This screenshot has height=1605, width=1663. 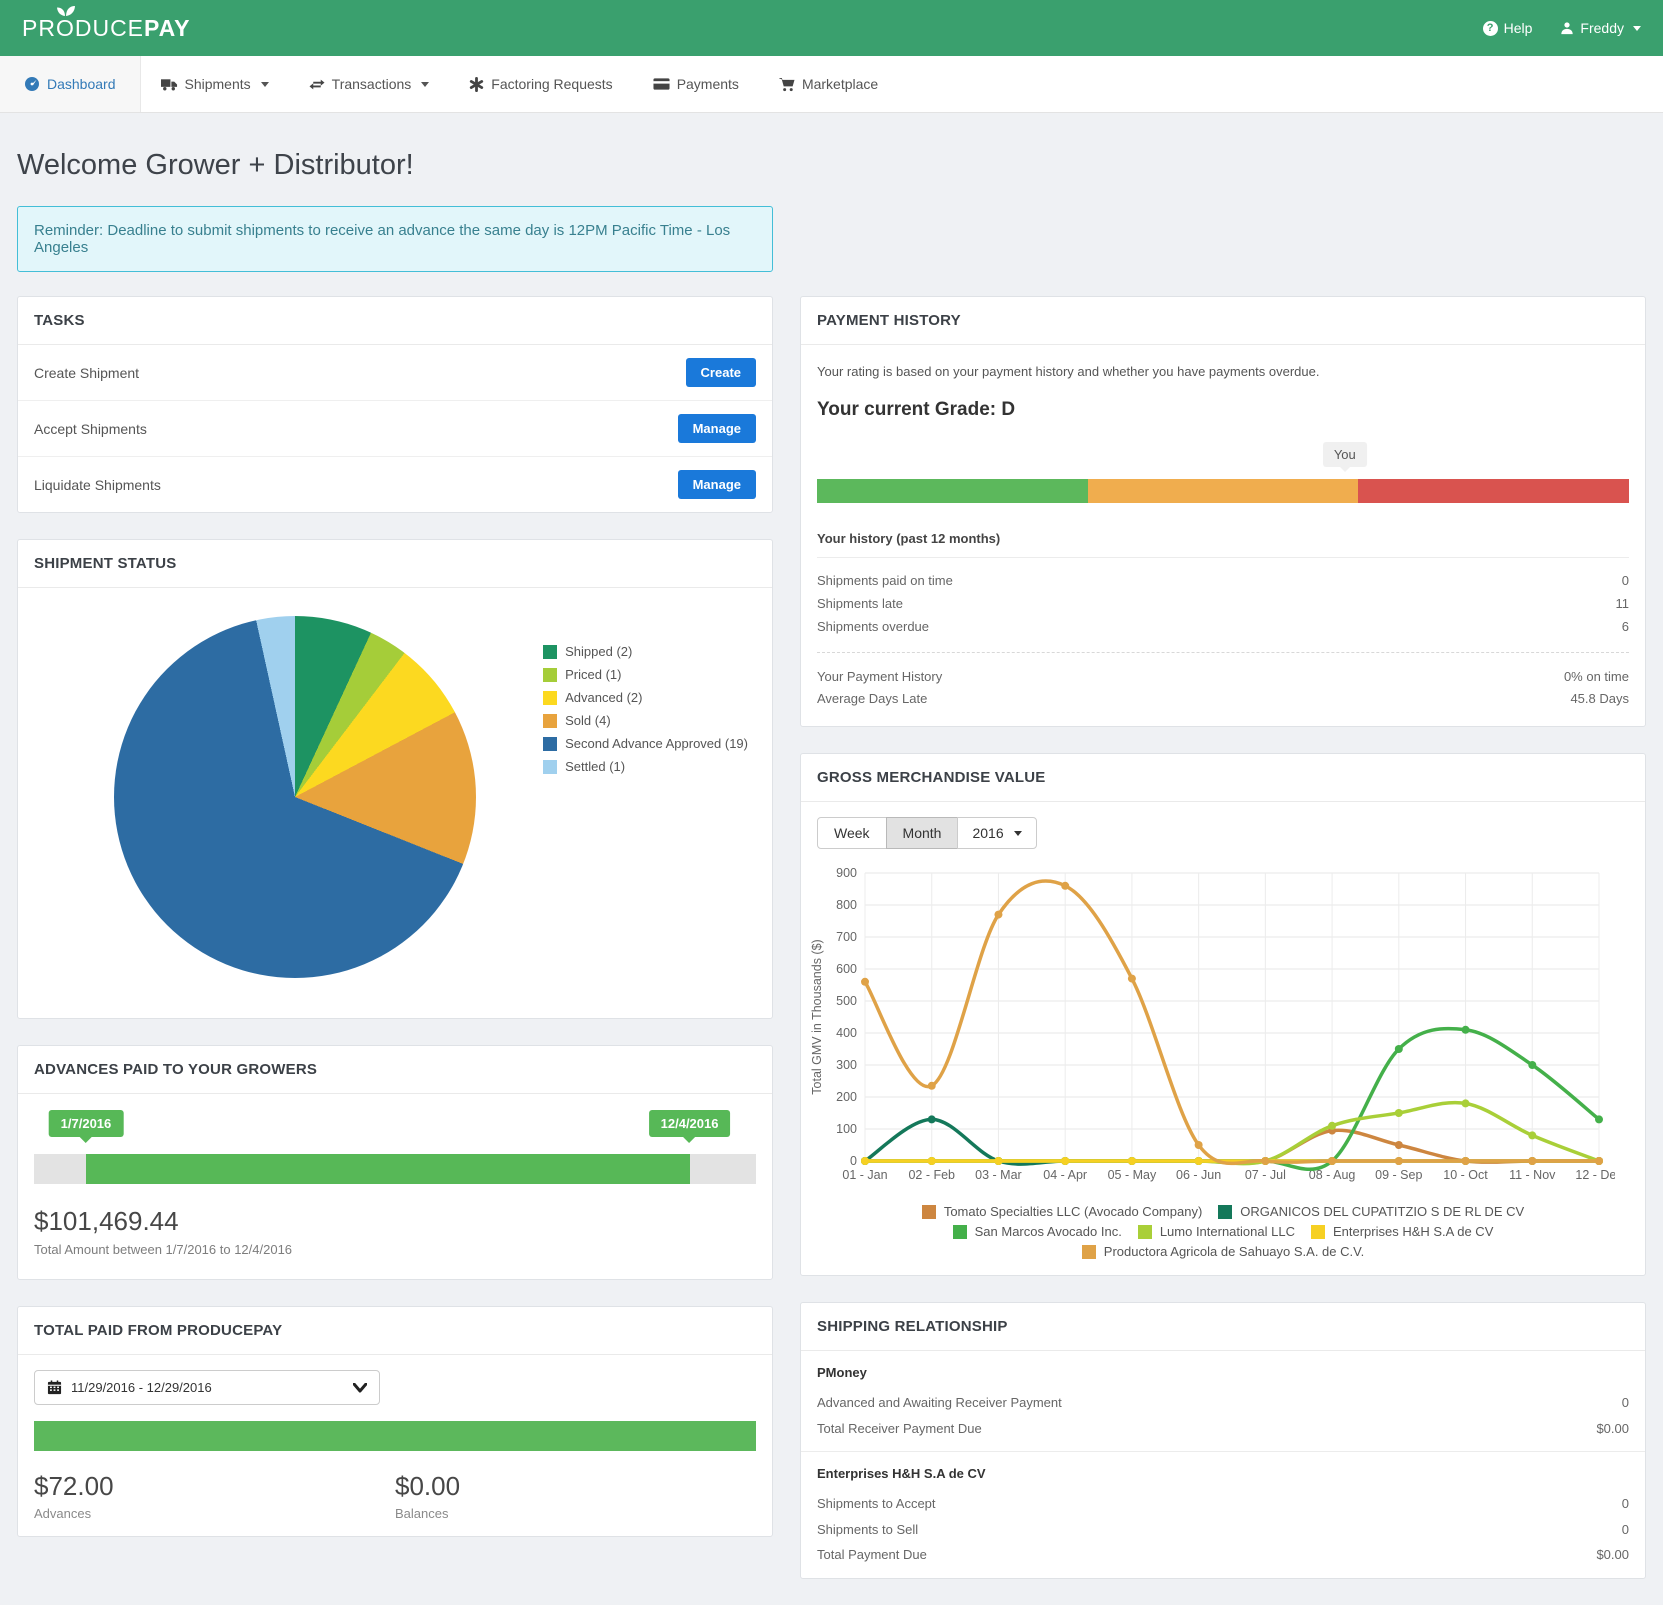 I want to click on nav-item-factoring-requests: Factoring Requests, so click(x=540, y=84).